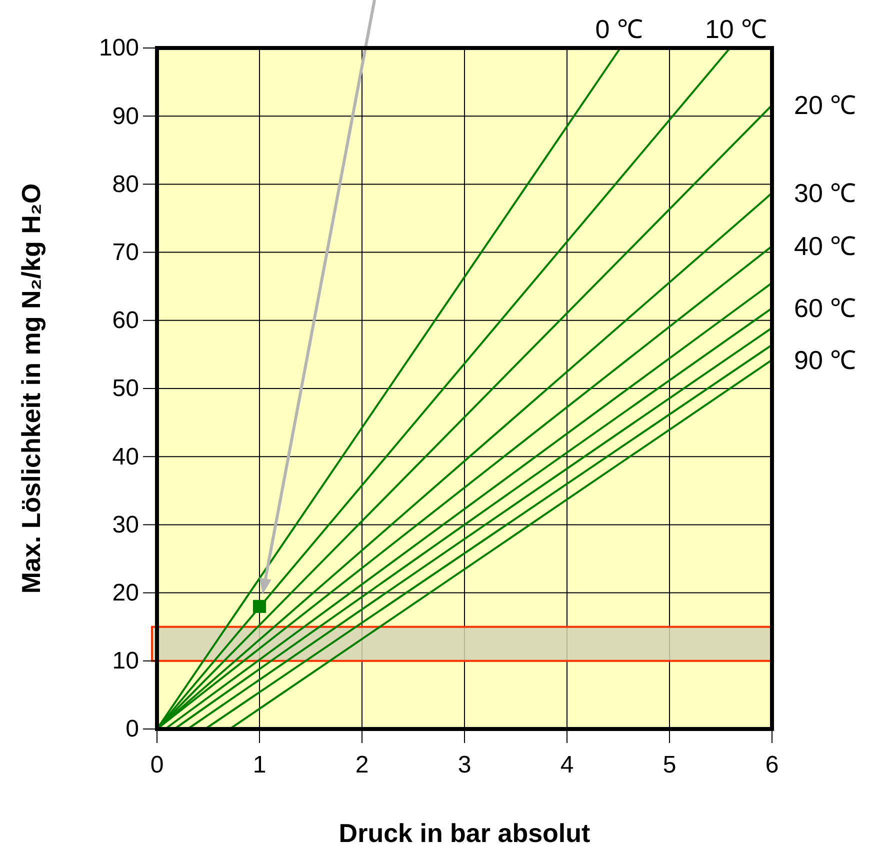 The image size is (891, 852). What do you see at coordinates (825, 105) in the screenshot?
I see `annotation: 20 ℃` at bounding box center [825, 105].